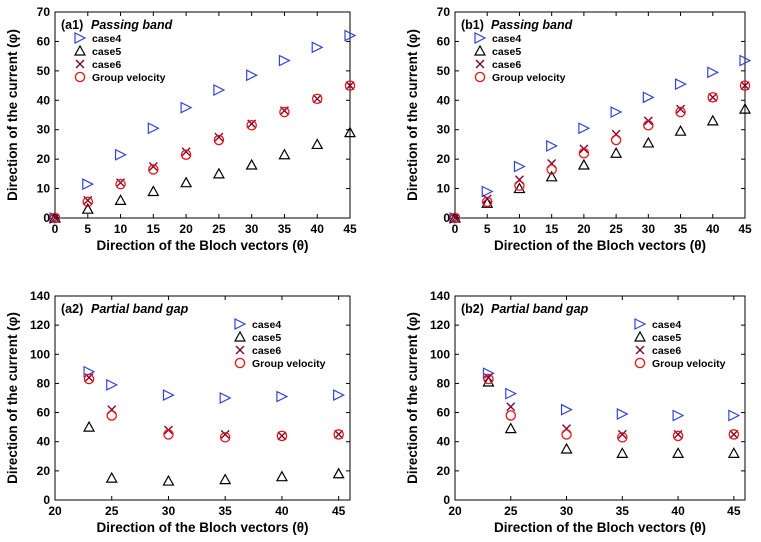 This screenshot has height=542, width=761. I want to click on x-tick-label: 25, so click(511, 511).